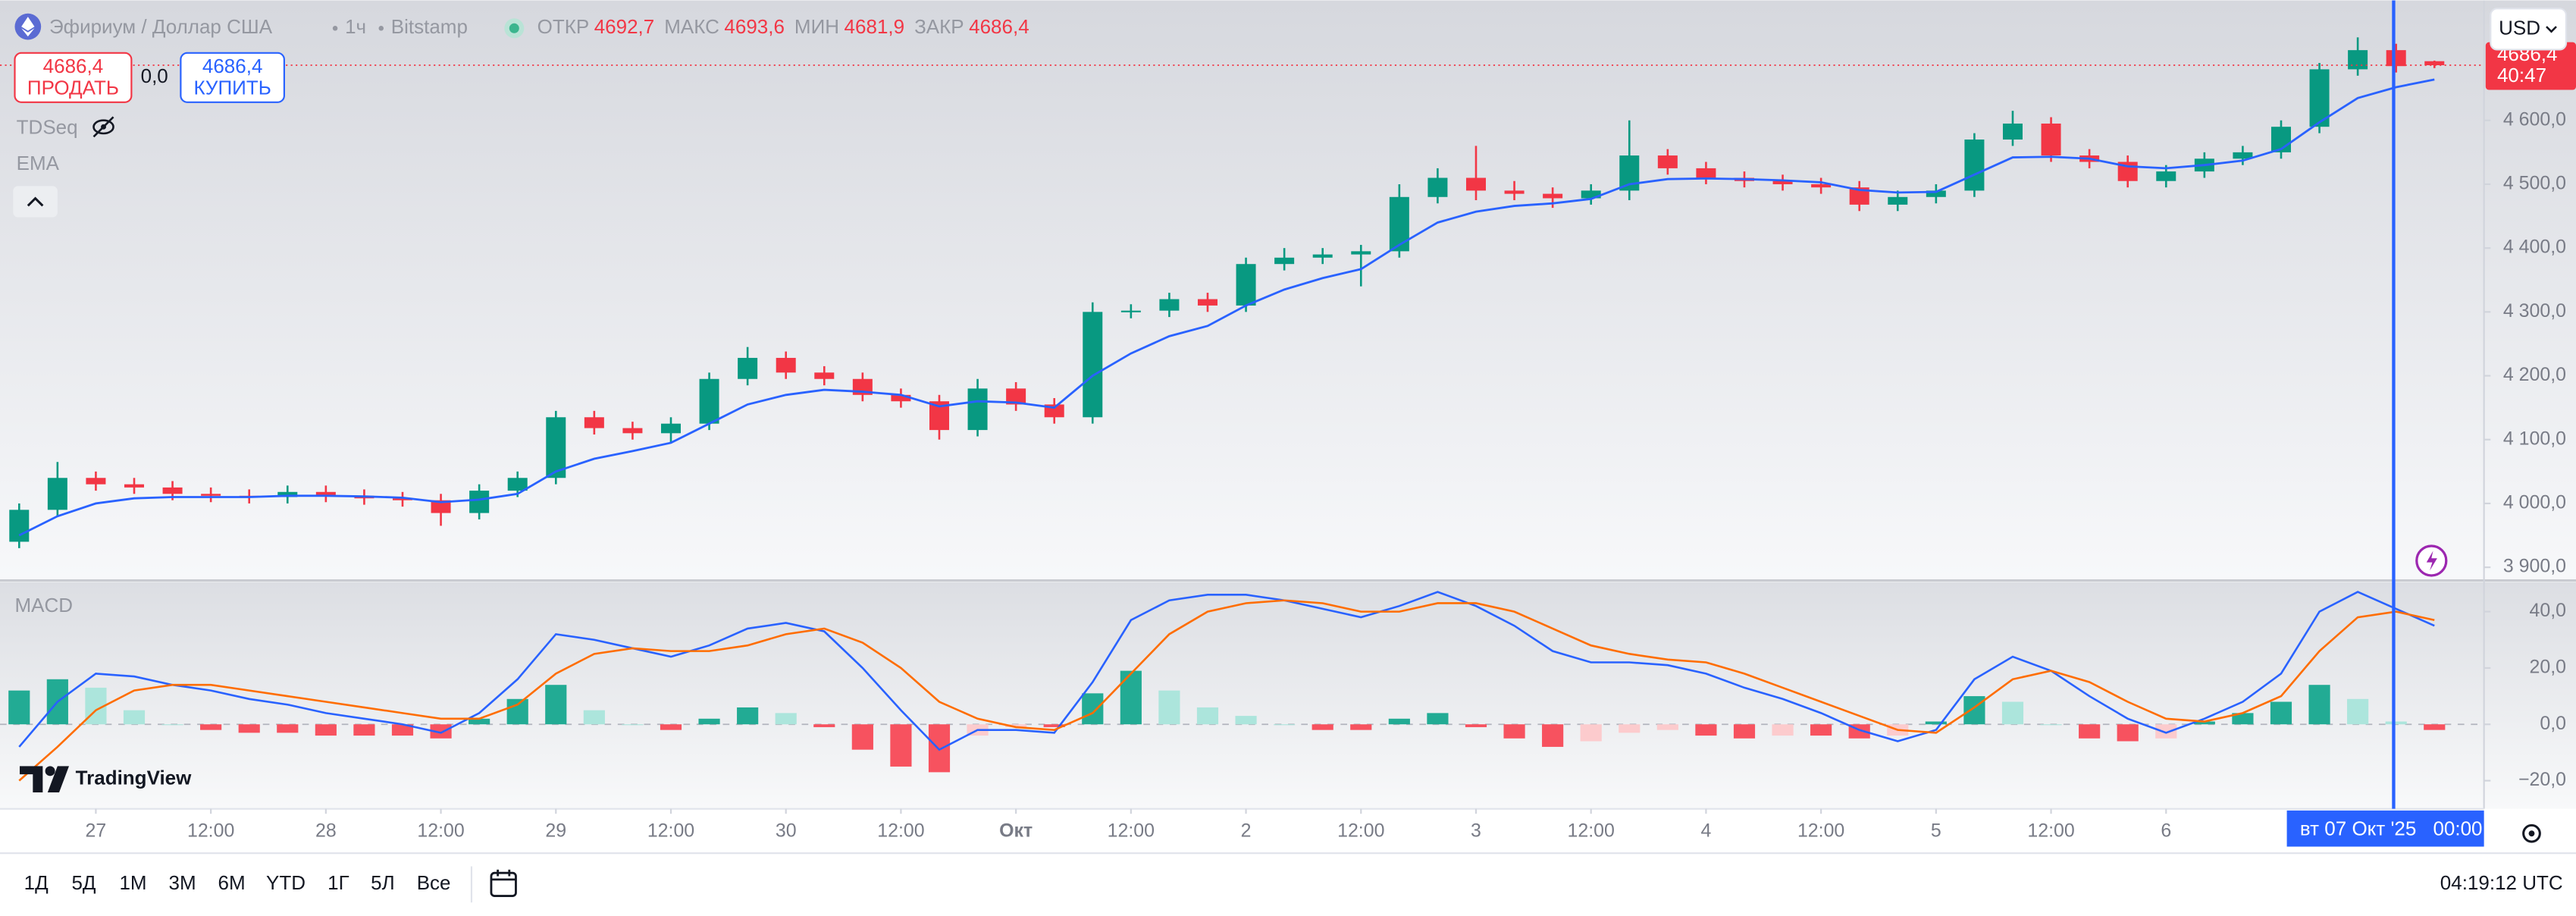 The image size is (2576, 916). Describe the element at coordinates (2431, 561) in the screenshot. I see `lightning-icon` at that location.